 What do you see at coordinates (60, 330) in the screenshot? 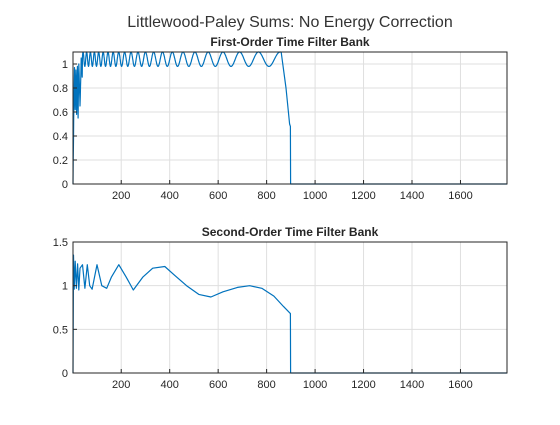
I see `y-tick-label: 0.5` at bounding box center [60, 330].